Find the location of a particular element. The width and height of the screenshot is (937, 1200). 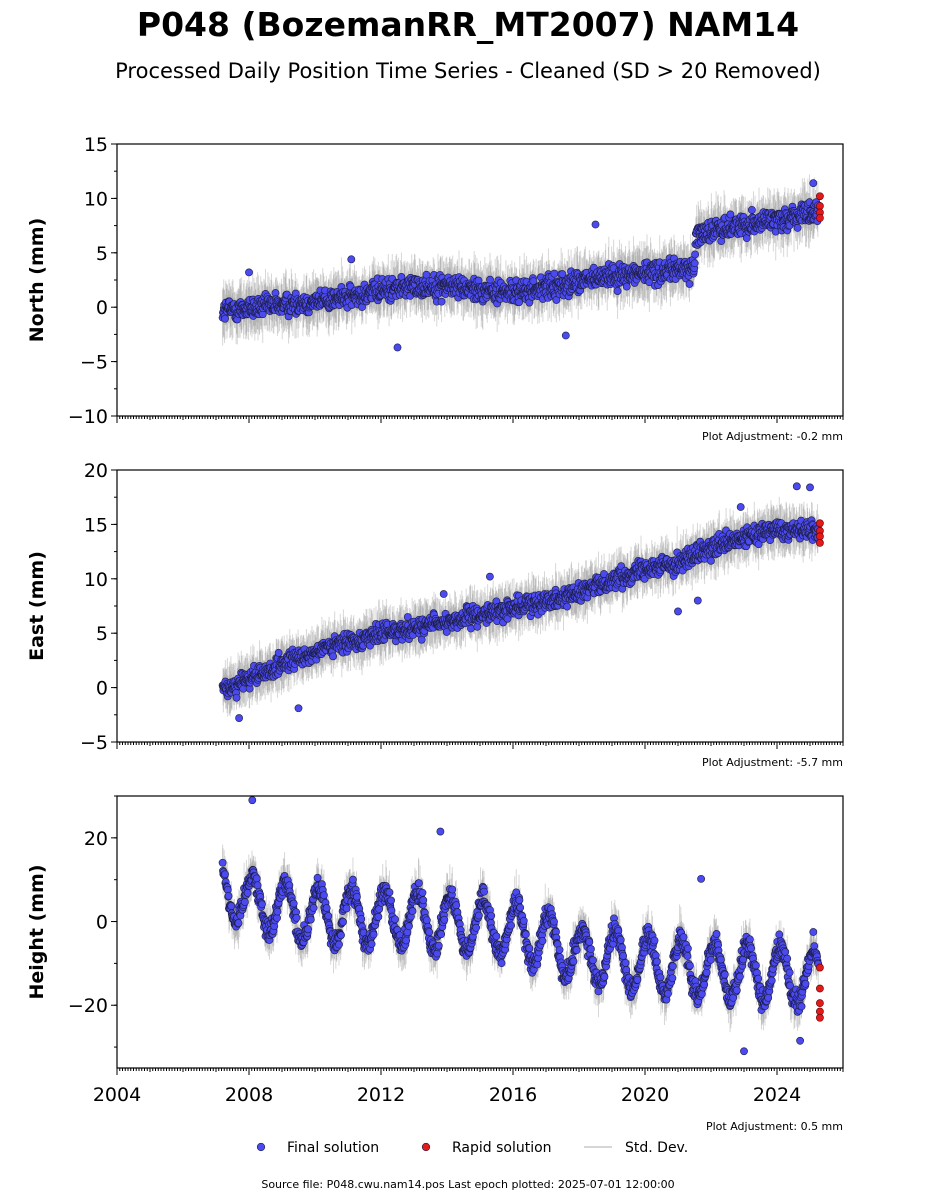

rapid-solution-points is located at coordinates (820, 207).